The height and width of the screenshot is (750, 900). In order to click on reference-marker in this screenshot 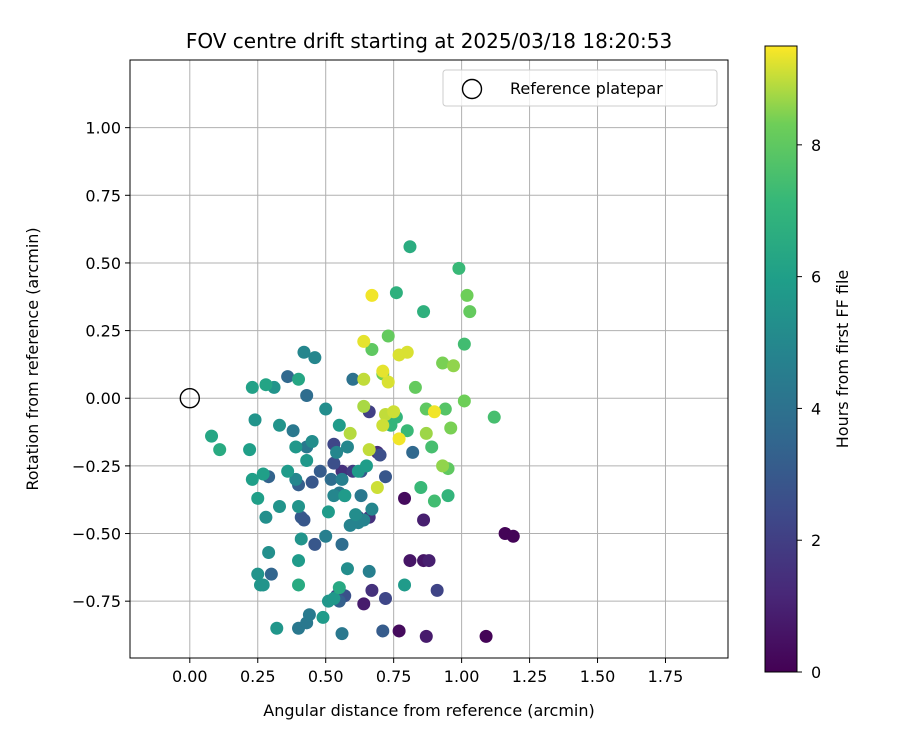, I will do `click(190, 398)`.